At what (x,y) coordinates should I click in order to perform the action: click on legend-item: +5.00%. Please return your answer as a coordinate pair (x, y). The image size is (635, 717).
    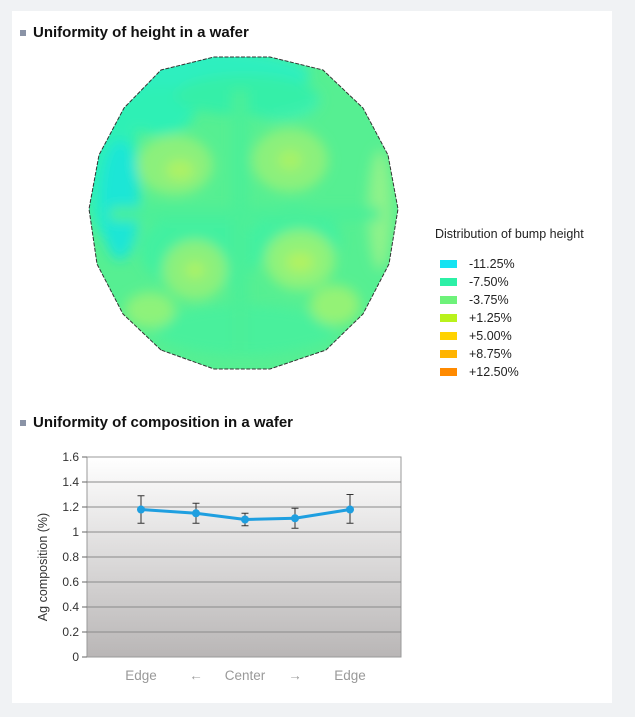
    Looking at the image, I should click on (512, 336).